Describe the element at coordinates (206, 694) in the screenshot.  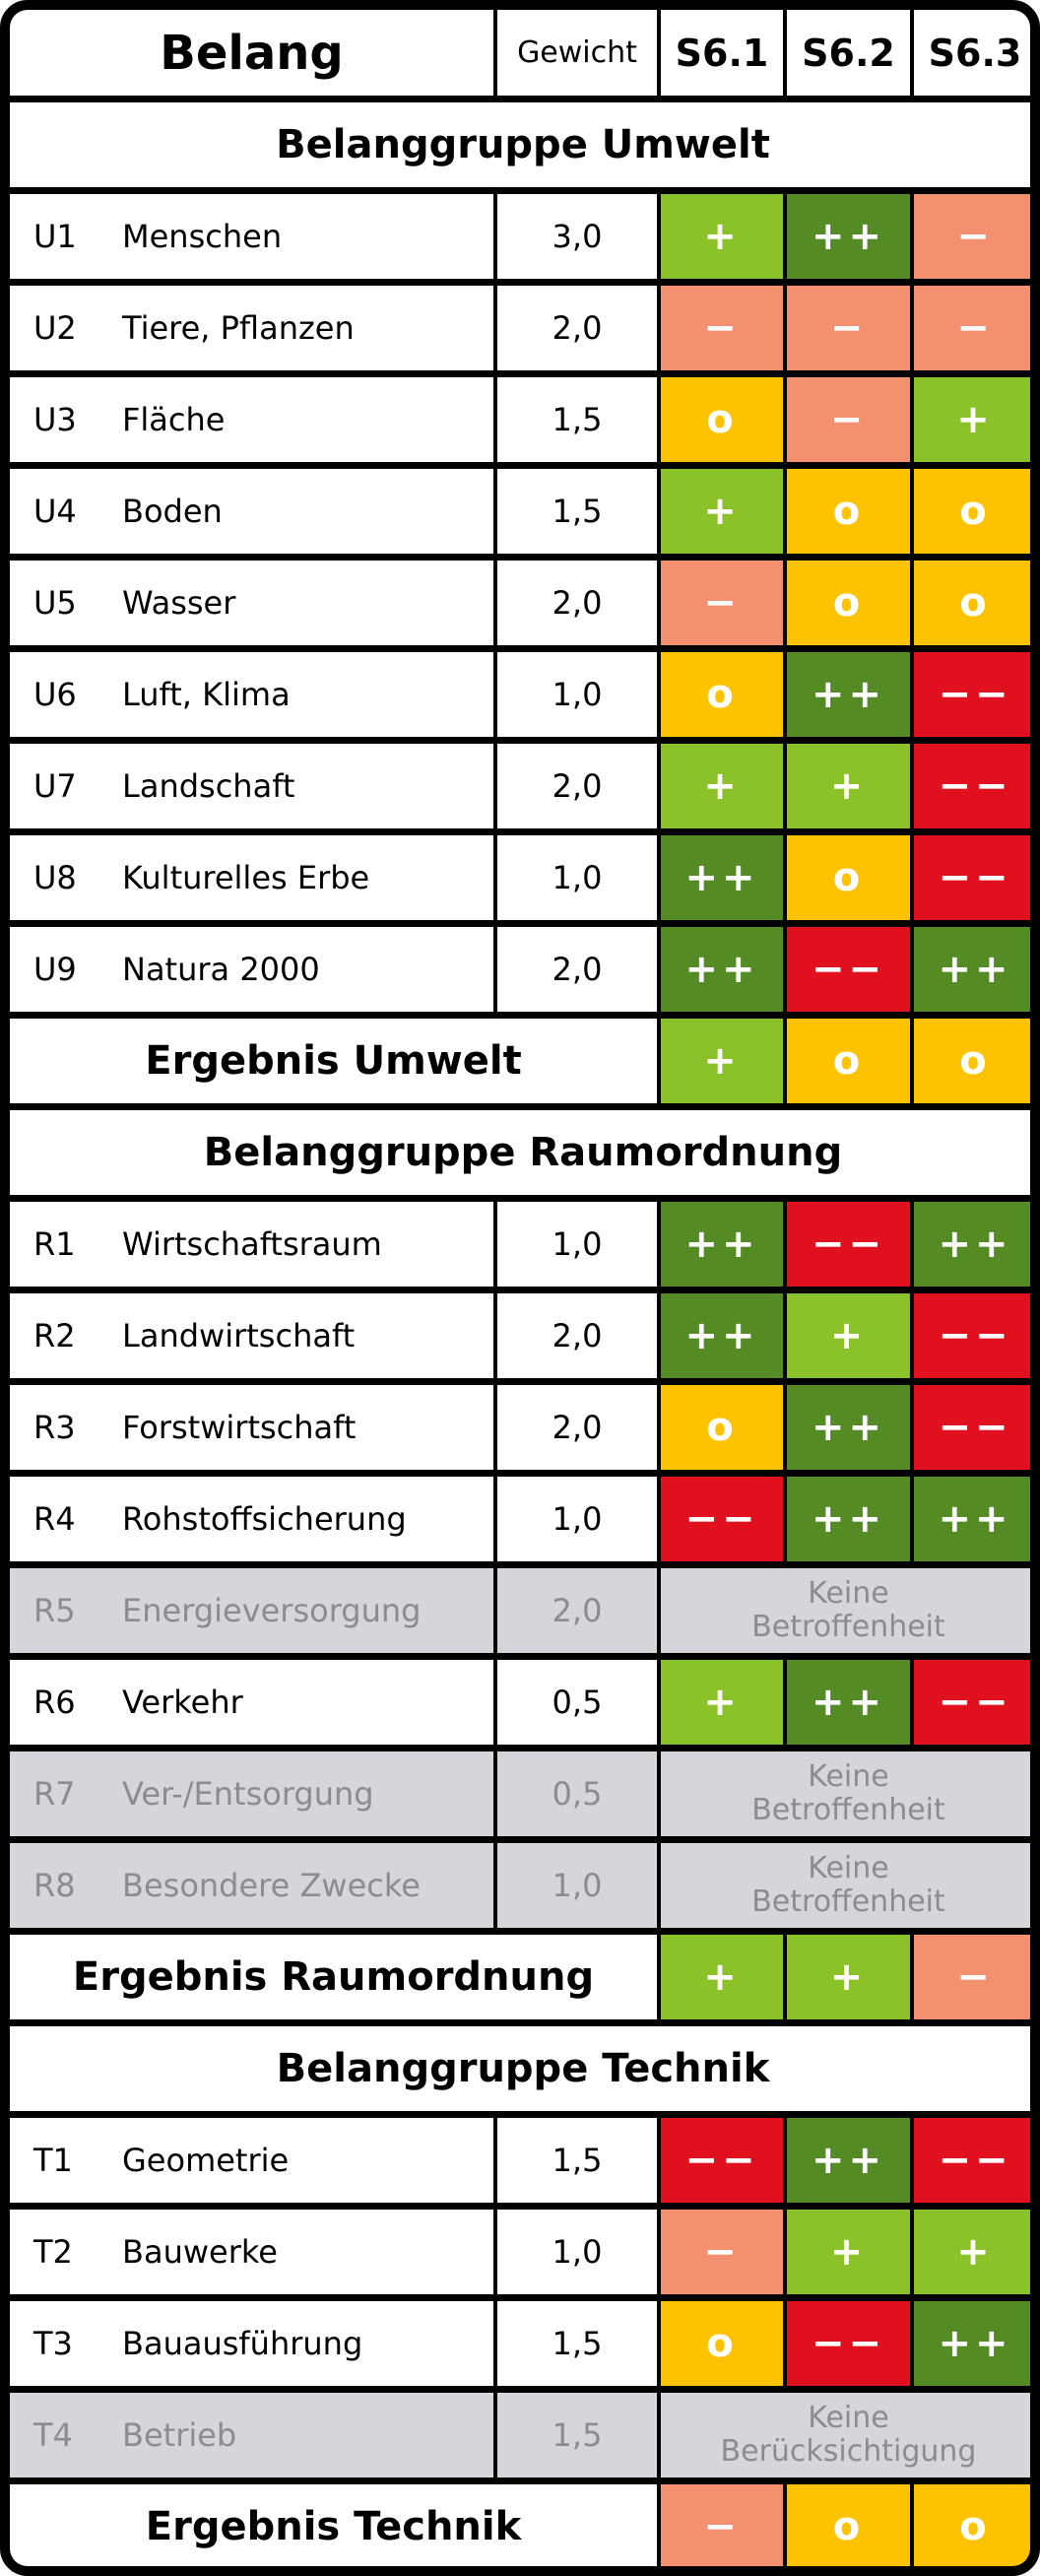
I see `belang-name: Luft, Klima` at that location.